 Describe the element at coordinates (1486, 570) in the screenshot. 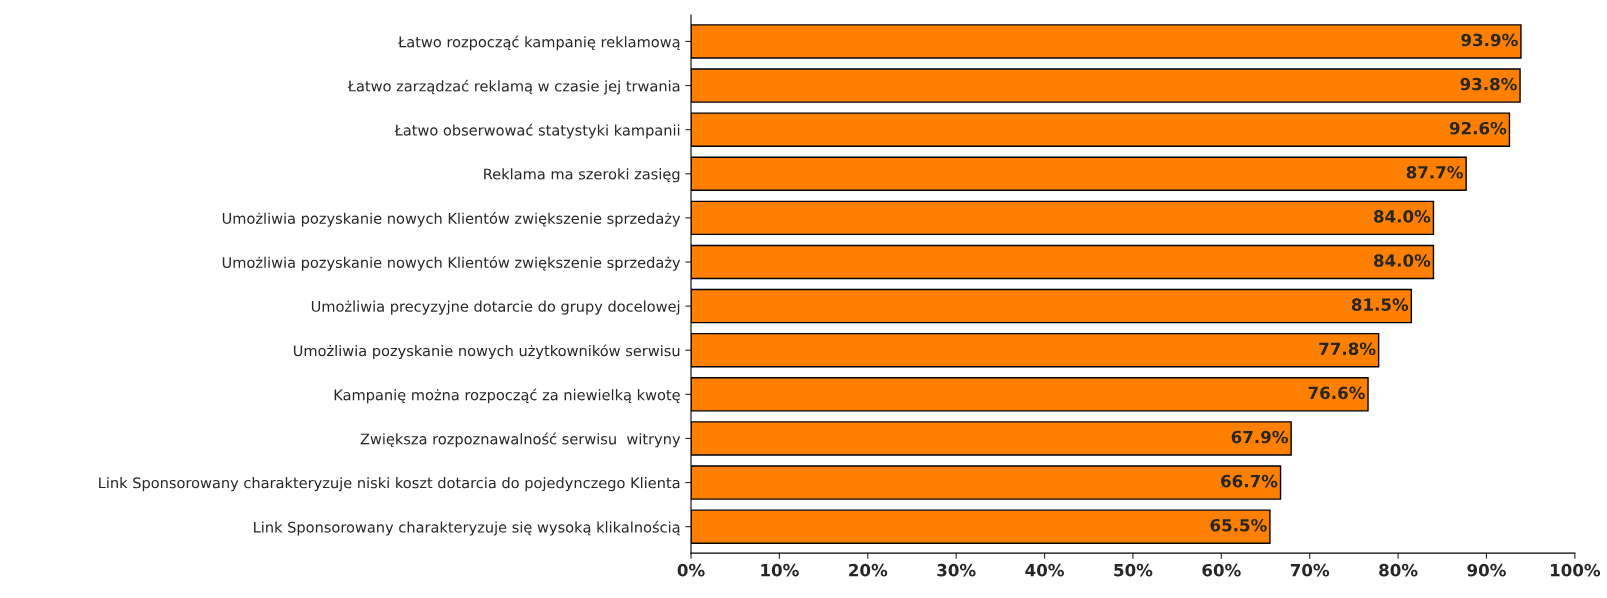

I see `x-tick-label: 90%` at that location.